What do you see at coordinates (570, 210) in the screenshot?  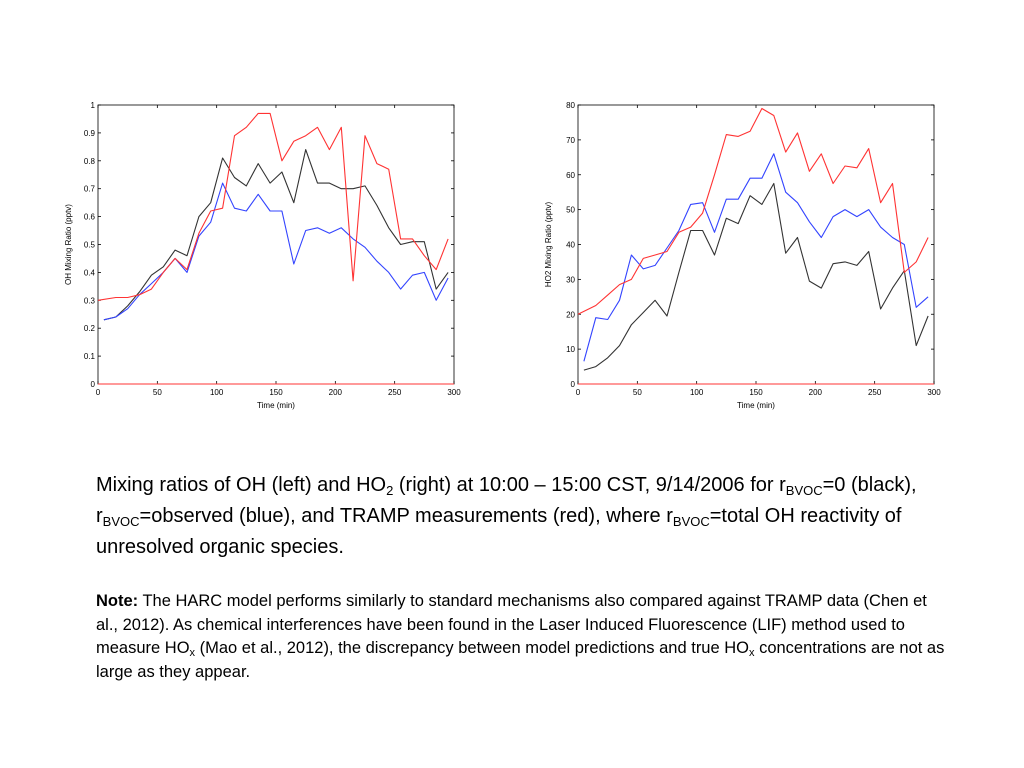 I see `y-tick-label: 50` at bounding box center [570, 210].